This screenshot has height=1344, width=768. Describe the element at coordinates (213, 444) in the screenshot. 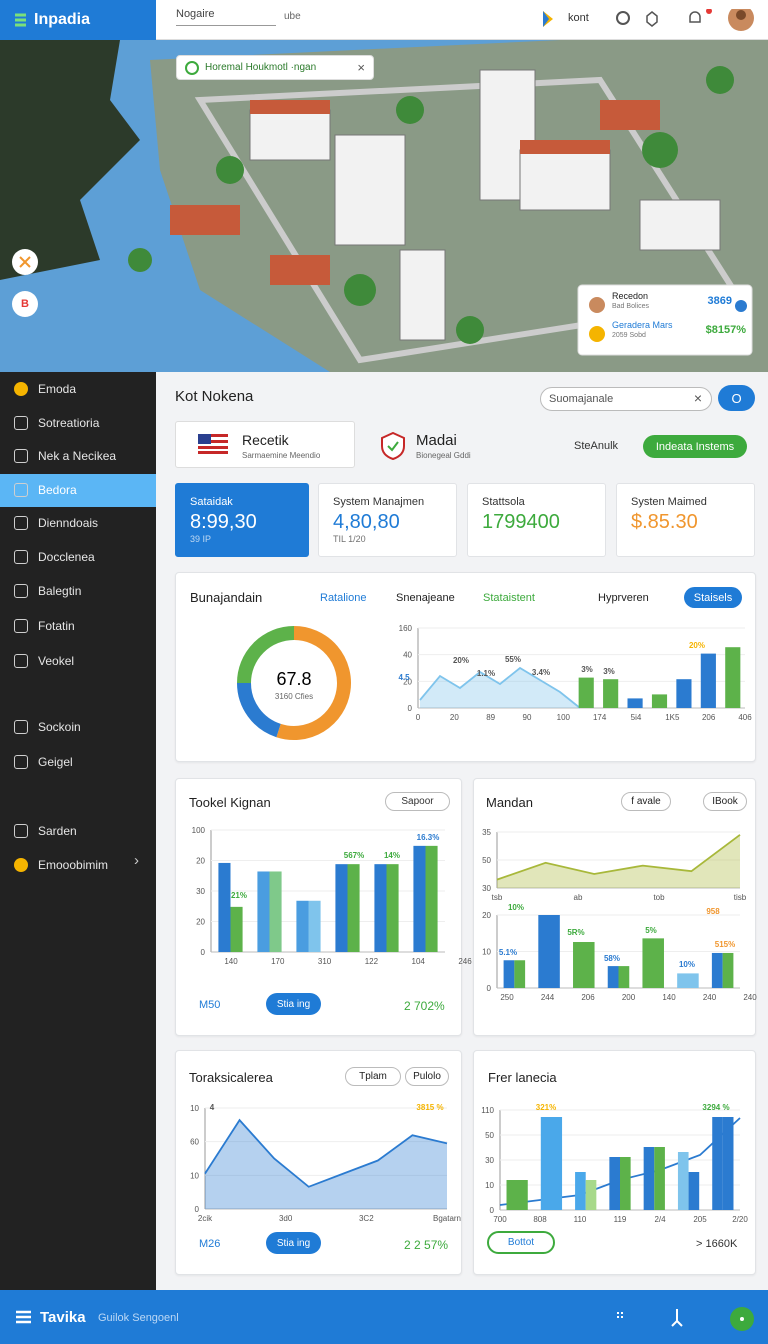

I see `flag` at that location.